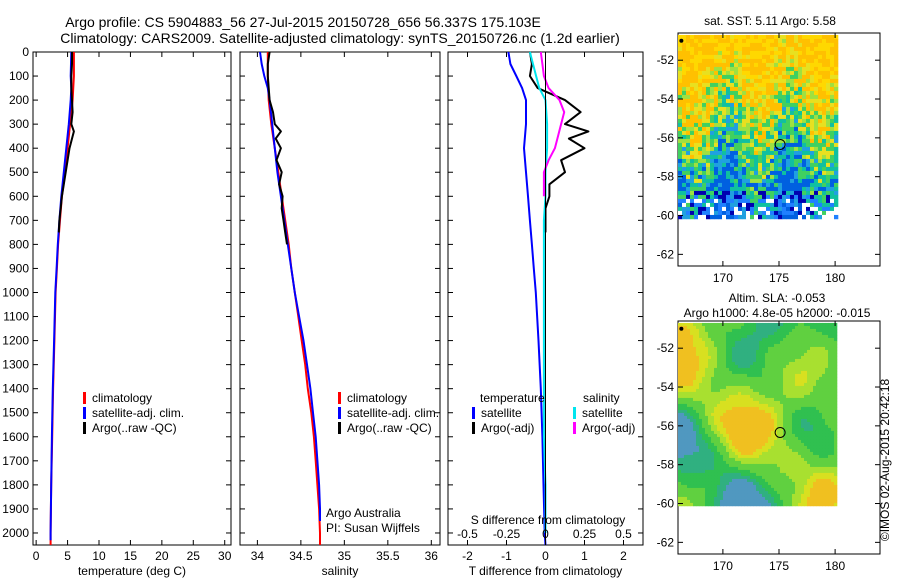 The height and width of the screenshot is (580, 900). I want to click on x-axis-label: salinity, so click(340, 571).